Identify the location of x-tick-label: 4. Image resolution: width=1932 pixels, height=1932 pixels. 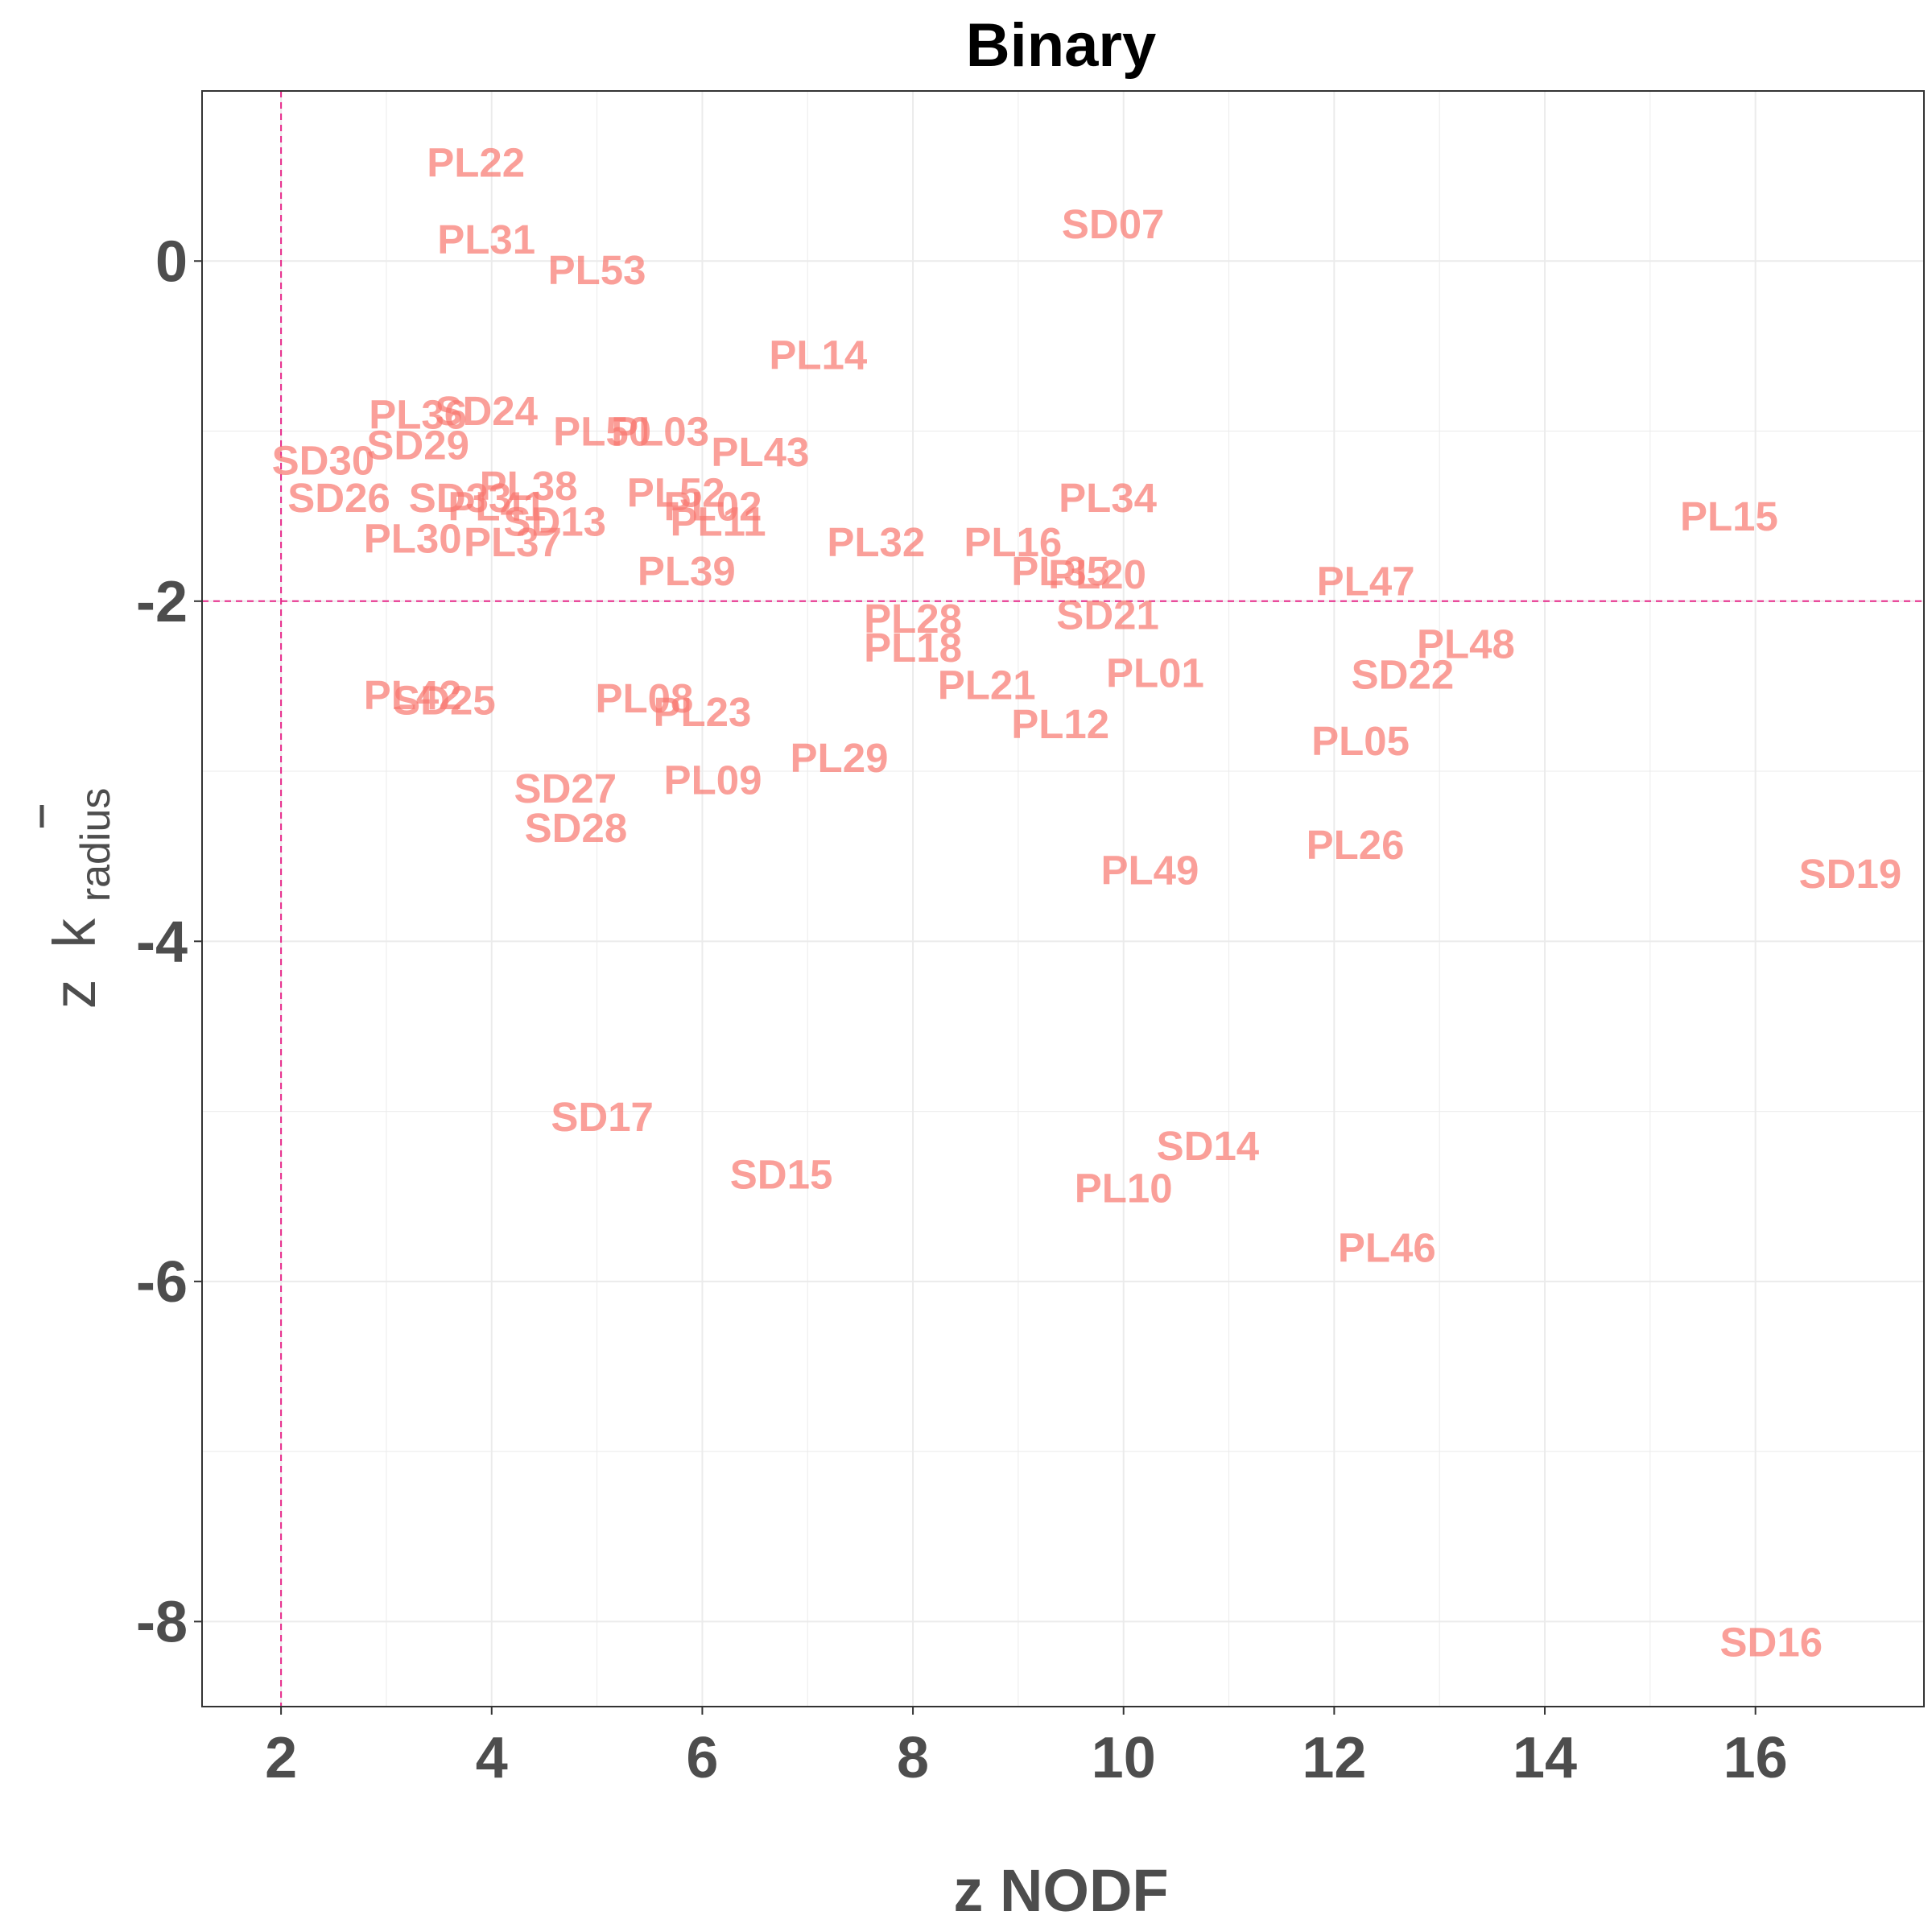
(492, 1758).